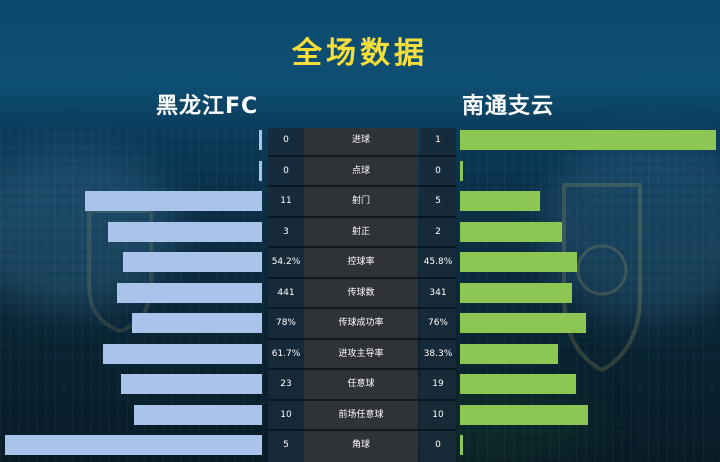 The image size is (720, 462). Describe the element at coordinates (361, 292) in the screenshot. I see `stat-category-label: 传球数` at that location.